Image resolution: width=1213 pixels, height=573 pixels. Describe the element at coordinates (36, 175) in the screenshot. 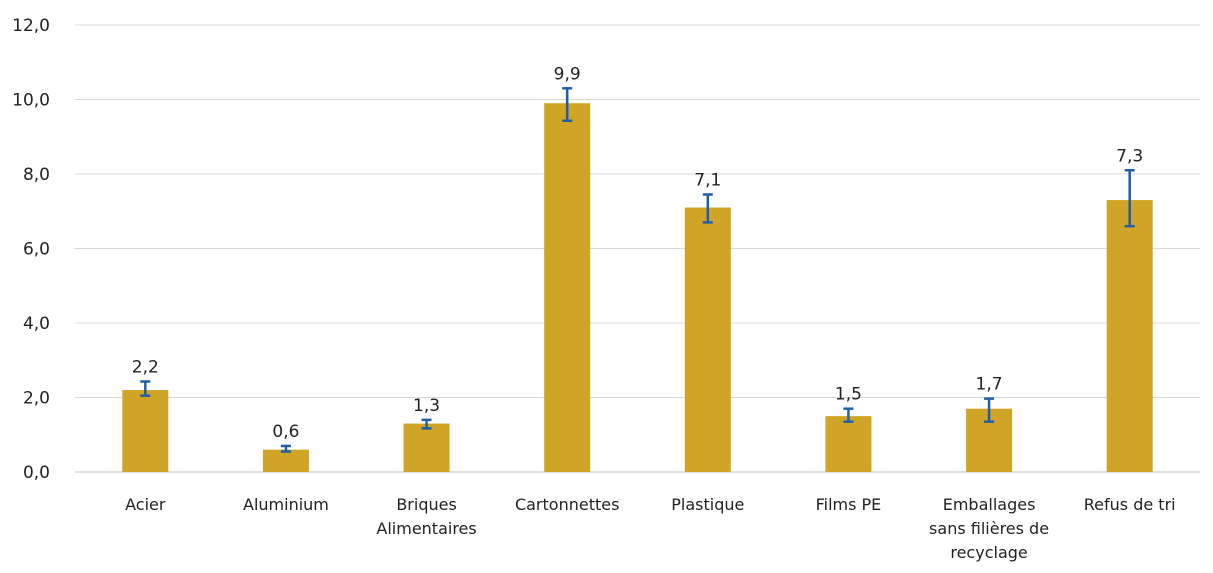

I see `y-tick-label: 8,0` at that location.